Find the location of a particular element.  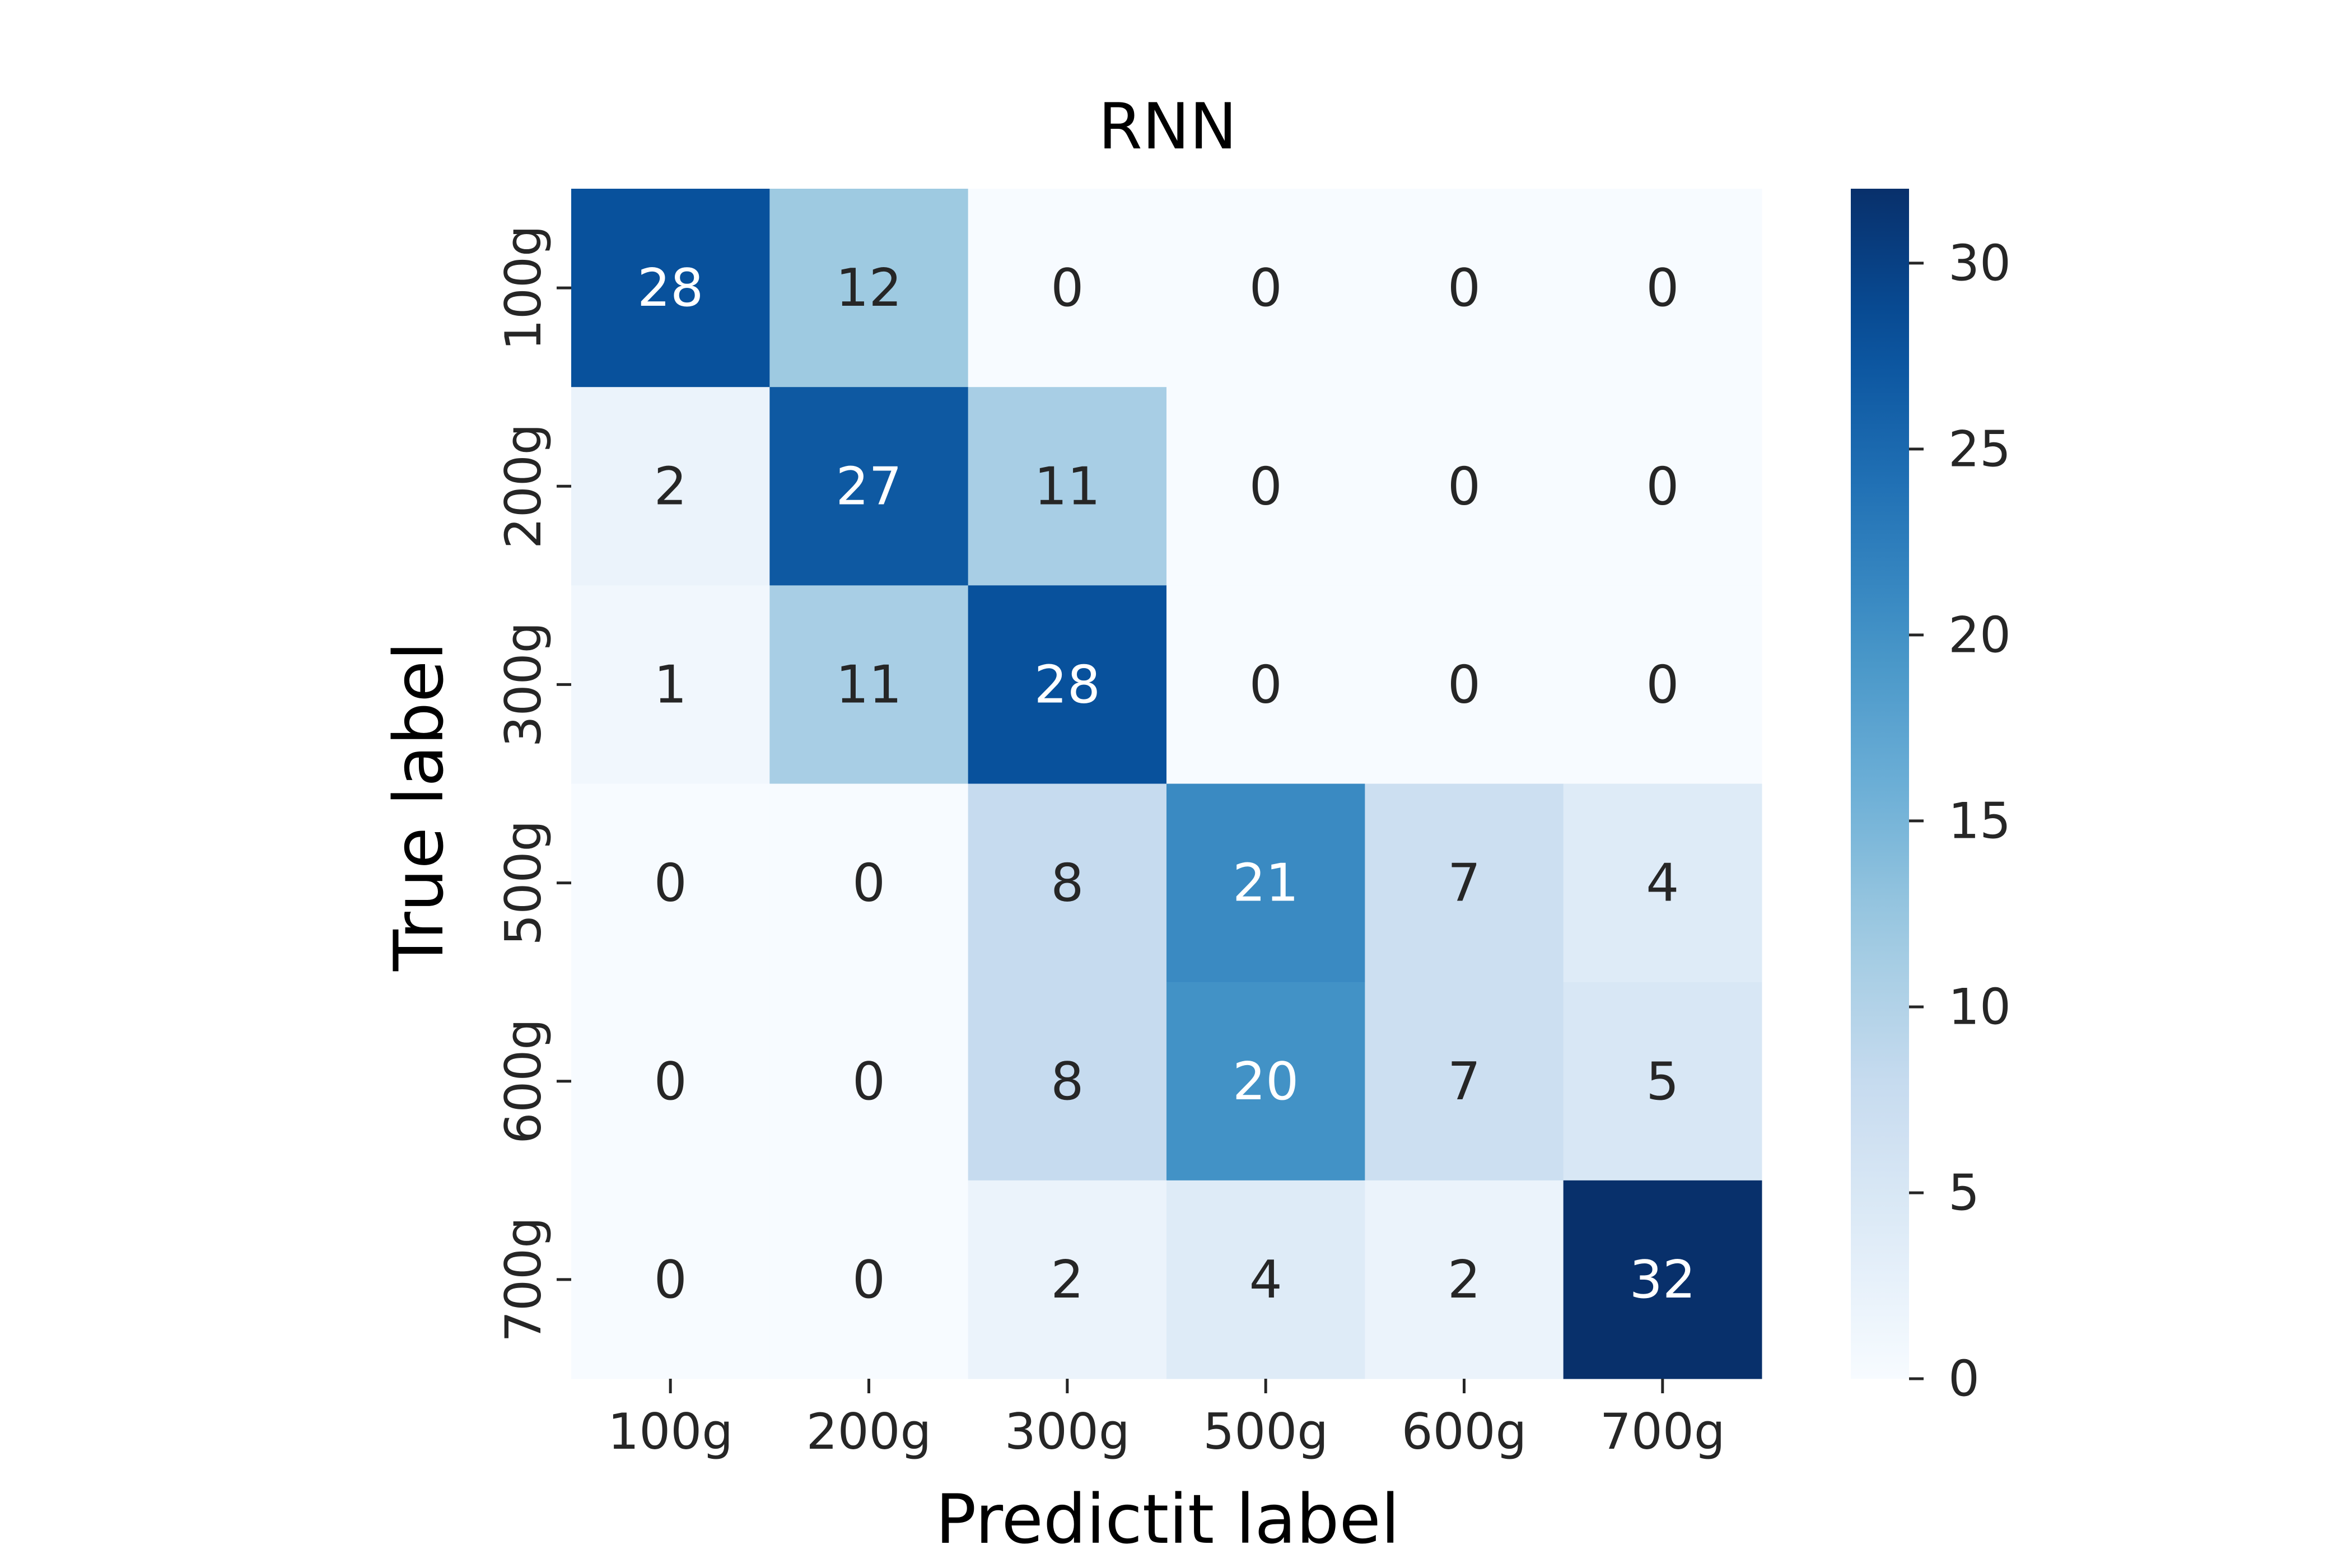

colorbar-tick-label: 20 is located at coordinates (1980, 635).